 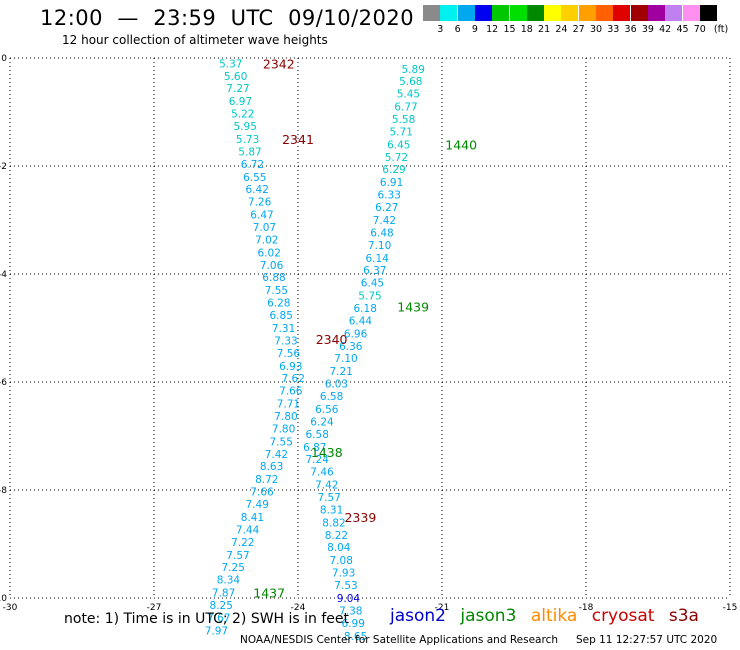 What do you see at coordinates (474, 29) in the screenshot?
I see `color-scale-label: 9` at bounding box center [474, 29].